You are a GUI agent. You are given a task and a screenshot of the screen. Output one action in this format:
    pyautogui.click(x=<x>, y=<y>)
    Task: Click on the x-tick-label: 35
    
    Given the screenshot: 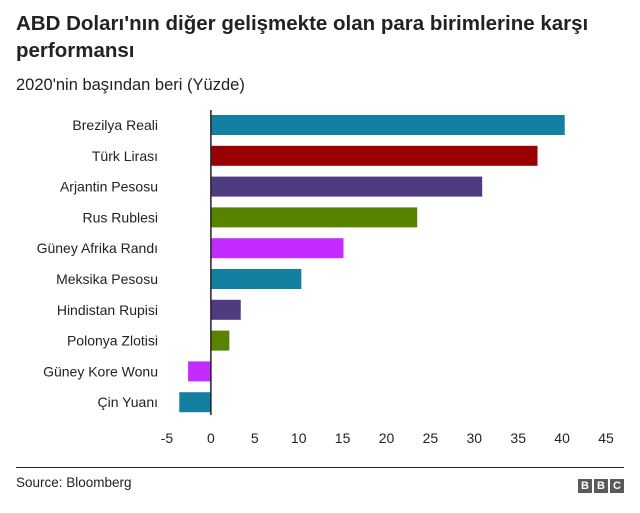 What is the action you would take?
    pyautogui.click(x=518, y=438)
    